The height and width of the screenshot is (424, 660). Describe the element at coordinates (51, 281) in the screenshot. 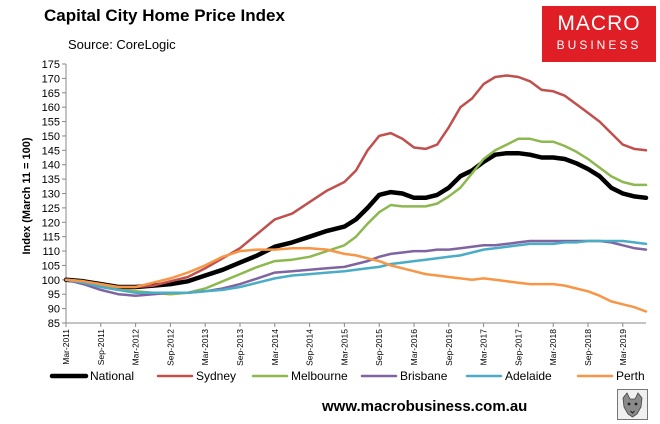

I see `y-tick-label: 100` at that location.